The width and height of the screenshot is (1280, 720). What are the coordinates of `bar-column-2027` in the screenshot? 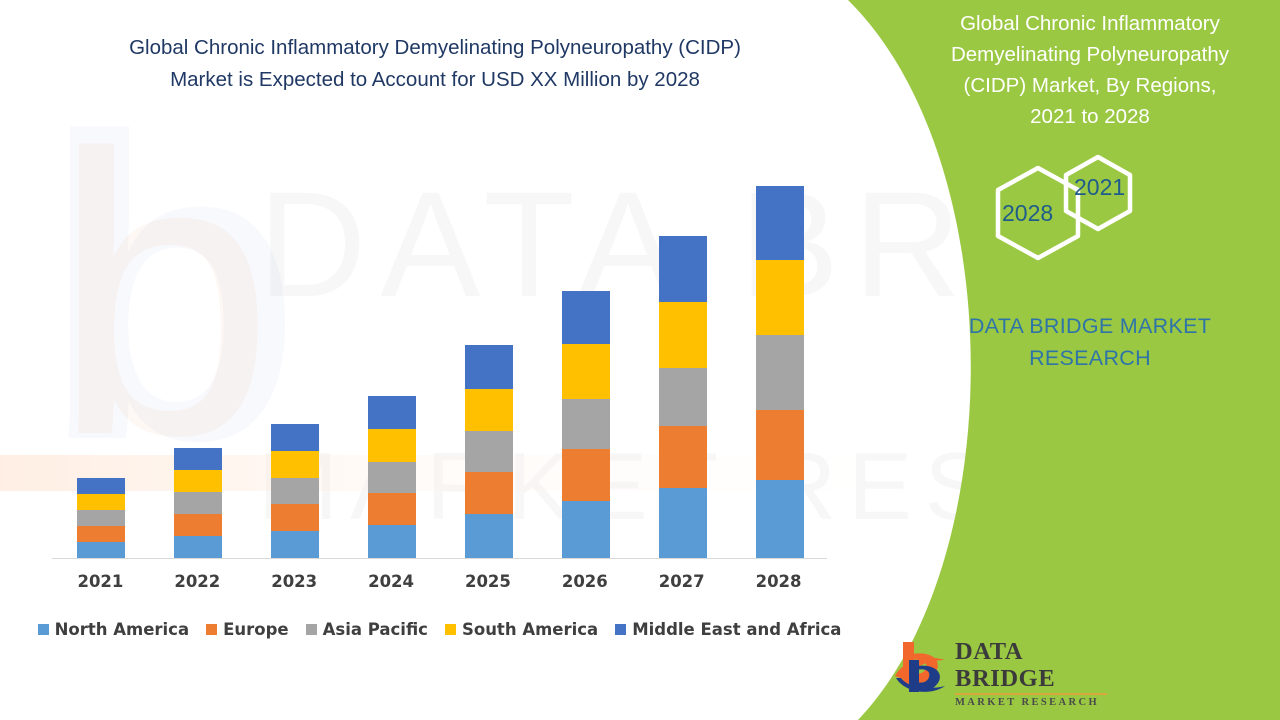 It's located at (682, 397).